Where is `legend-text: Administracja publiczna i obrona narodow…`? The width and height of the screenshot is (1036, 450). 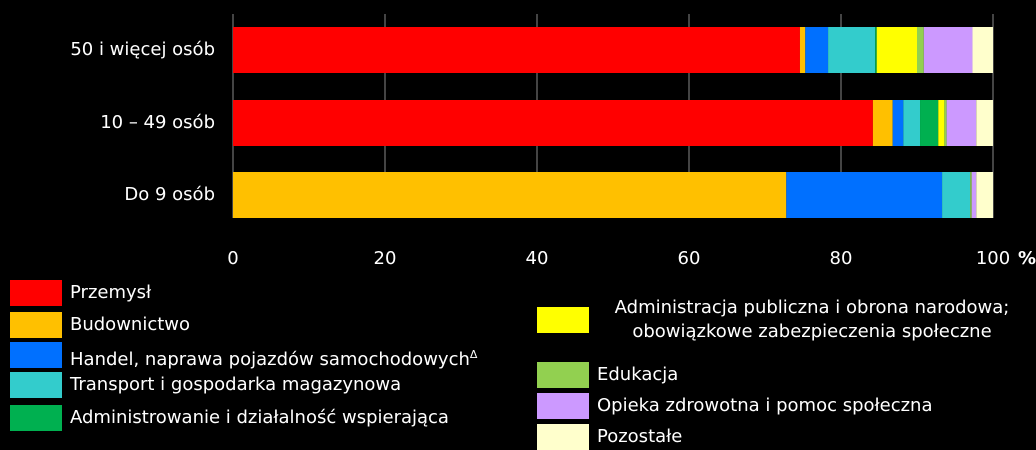 legend-text: Administracja publiczna i obrona narodow… is located at coordinates (812, 319).